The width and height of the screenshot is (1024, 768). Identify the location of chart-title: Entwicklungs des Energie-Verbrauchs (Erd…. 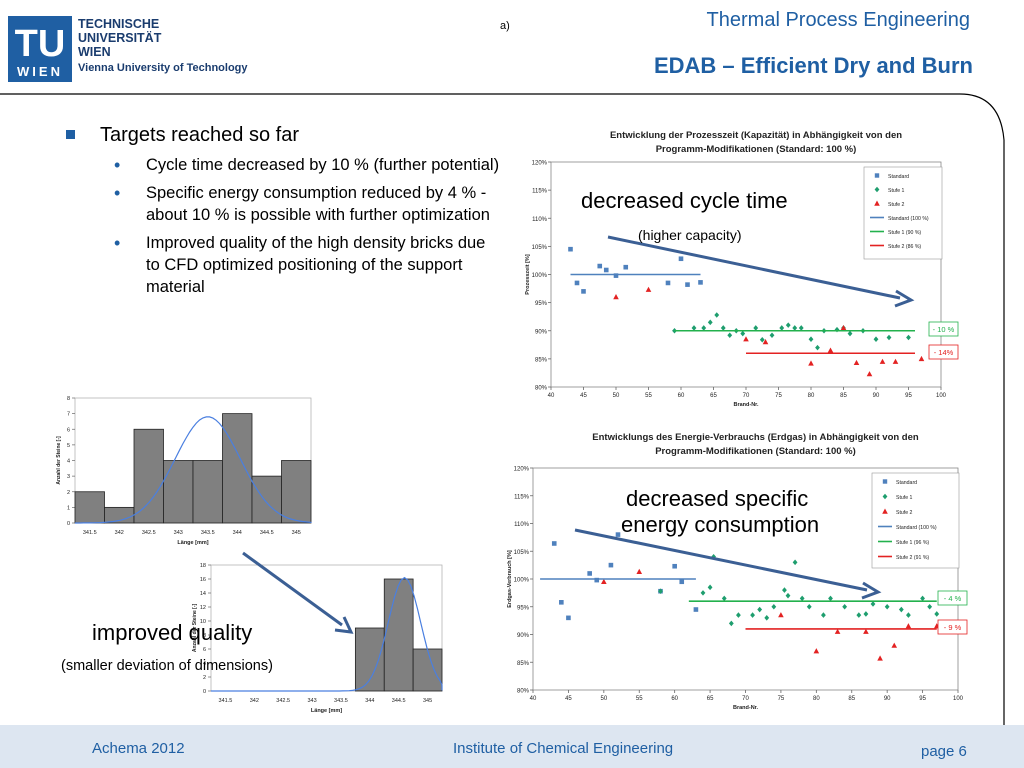
(755, 437).